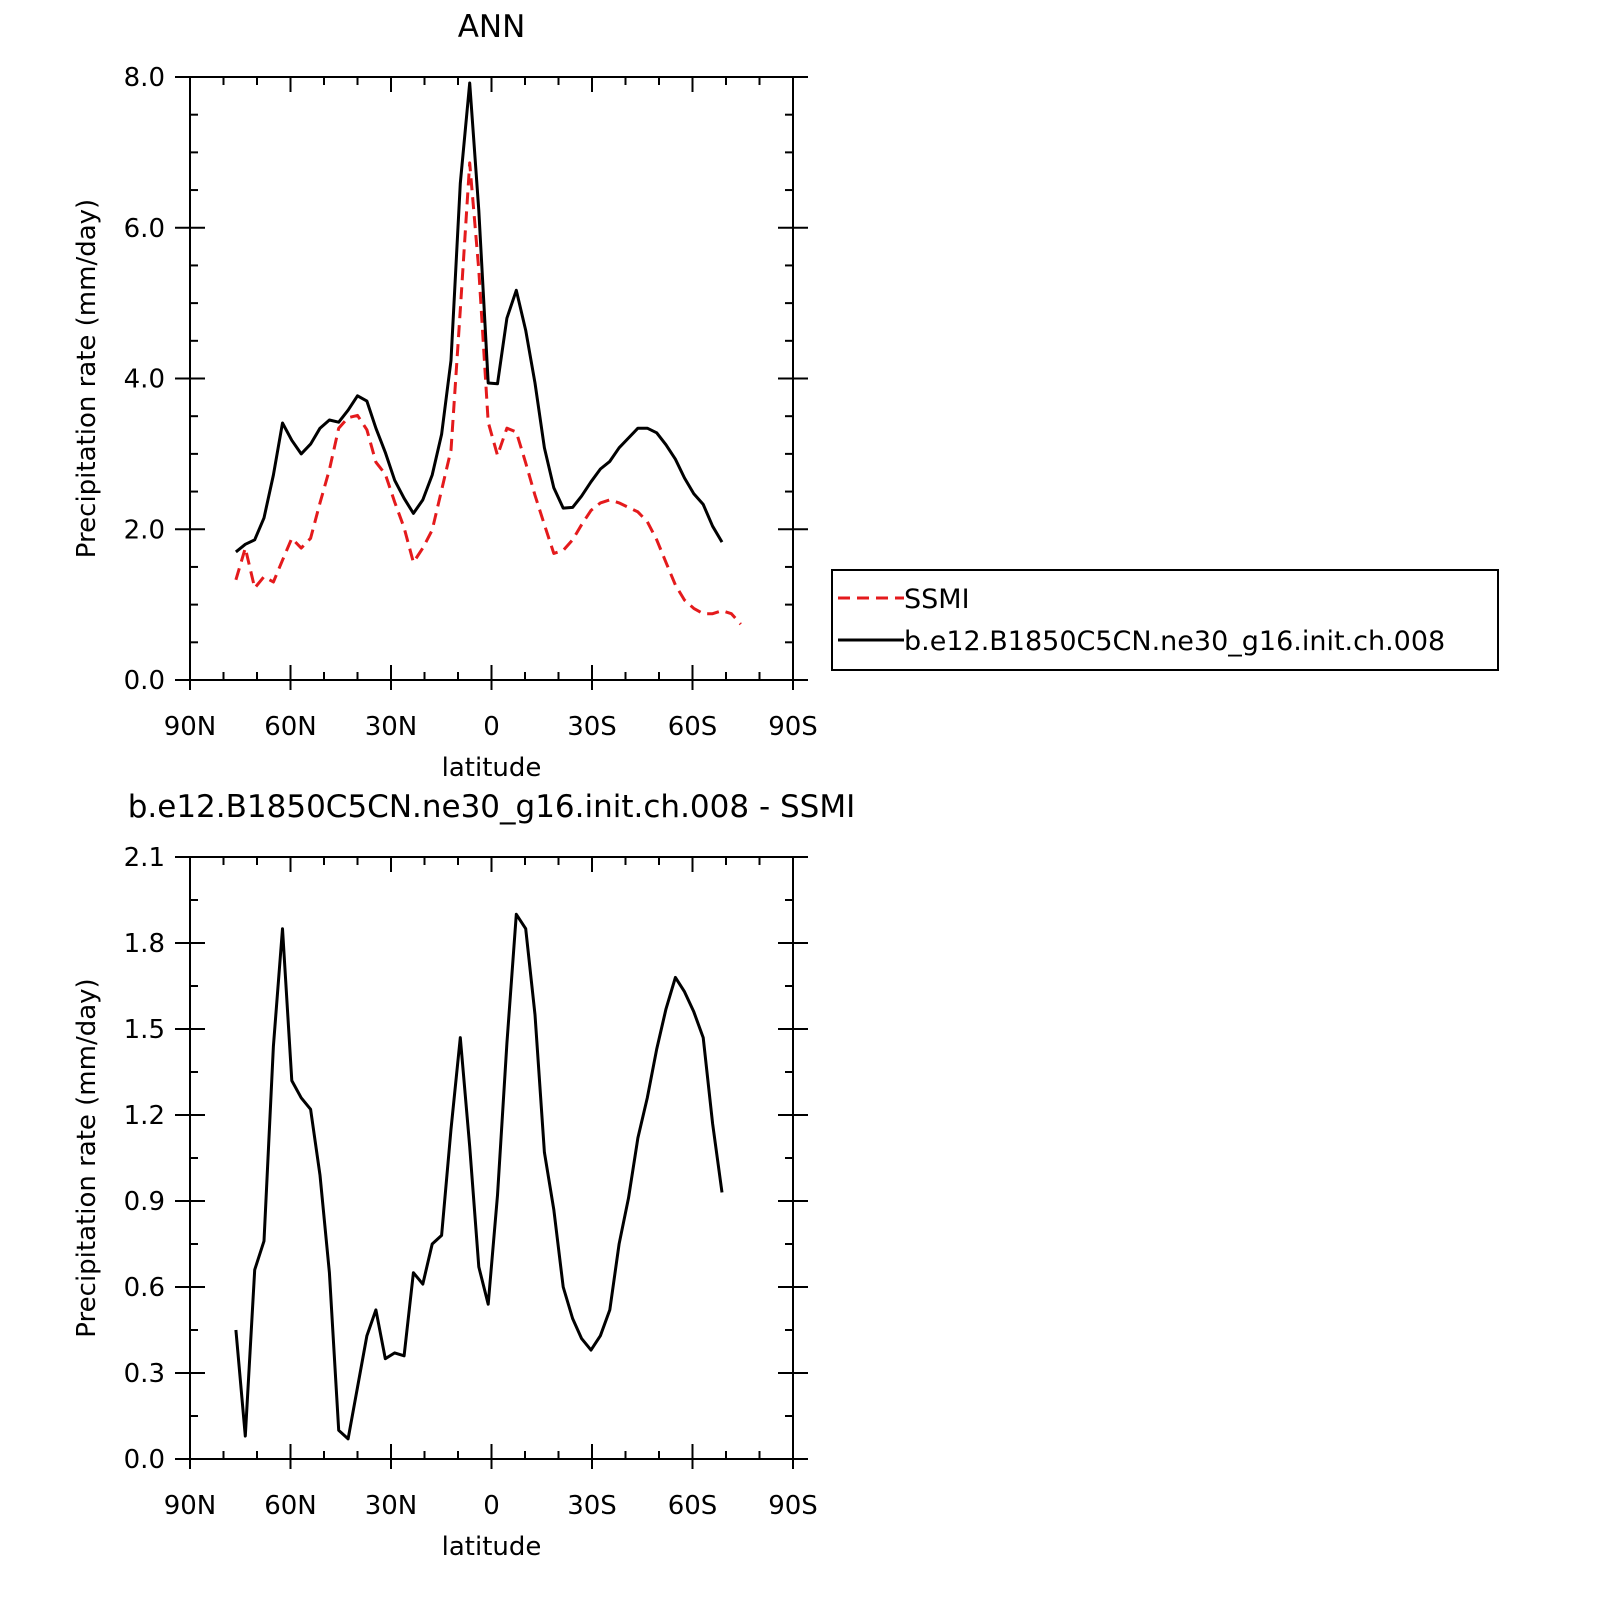 Image resolution: width=1619 pixels, height=1619 pixels. What do you see at coordinates (144, 380) in the screenshot?
I see `y-tick-label: 4.0` at bounding box center [144, 380].